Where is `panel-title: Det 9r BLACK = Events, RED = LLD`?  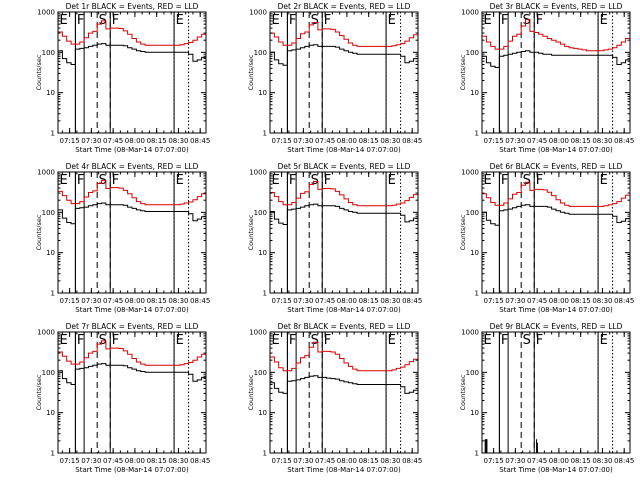
panel-title: Det 9r BLACK = Events, RED = LLD is located at coordinates (556, 326).